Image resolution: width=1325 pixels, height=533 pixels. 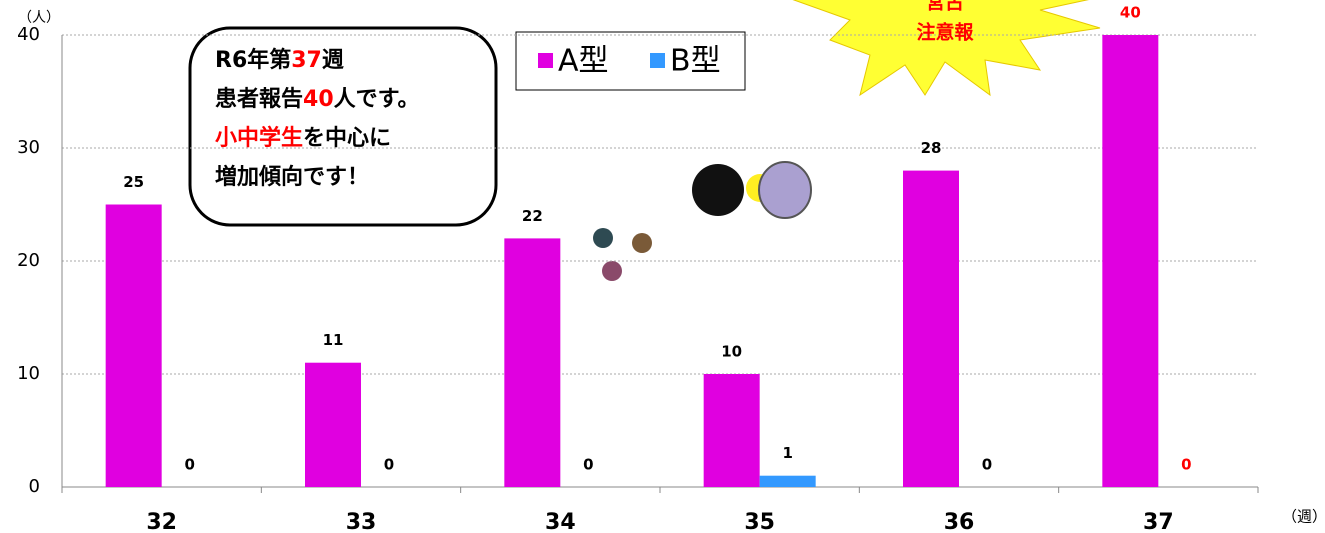 I want to click on x-tick-label: 33, so click(x=361, y=521).